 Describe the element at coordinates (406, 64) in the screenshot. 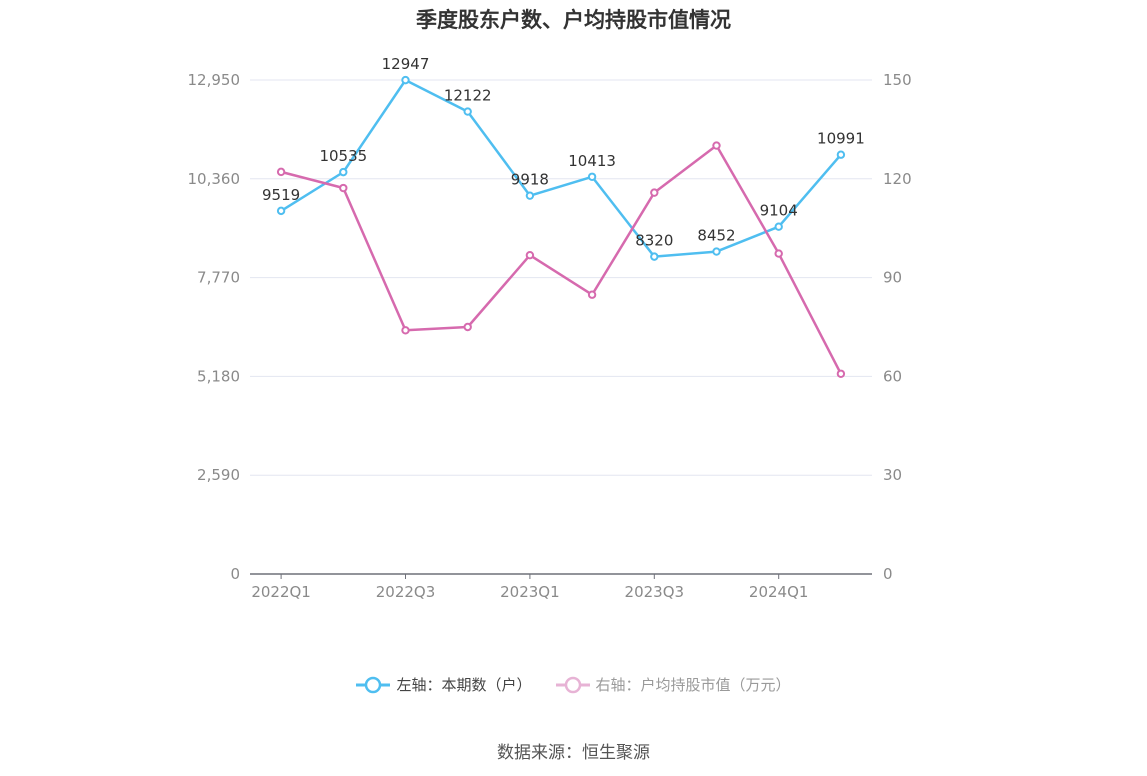

I see `data-label: 12947` at that location.